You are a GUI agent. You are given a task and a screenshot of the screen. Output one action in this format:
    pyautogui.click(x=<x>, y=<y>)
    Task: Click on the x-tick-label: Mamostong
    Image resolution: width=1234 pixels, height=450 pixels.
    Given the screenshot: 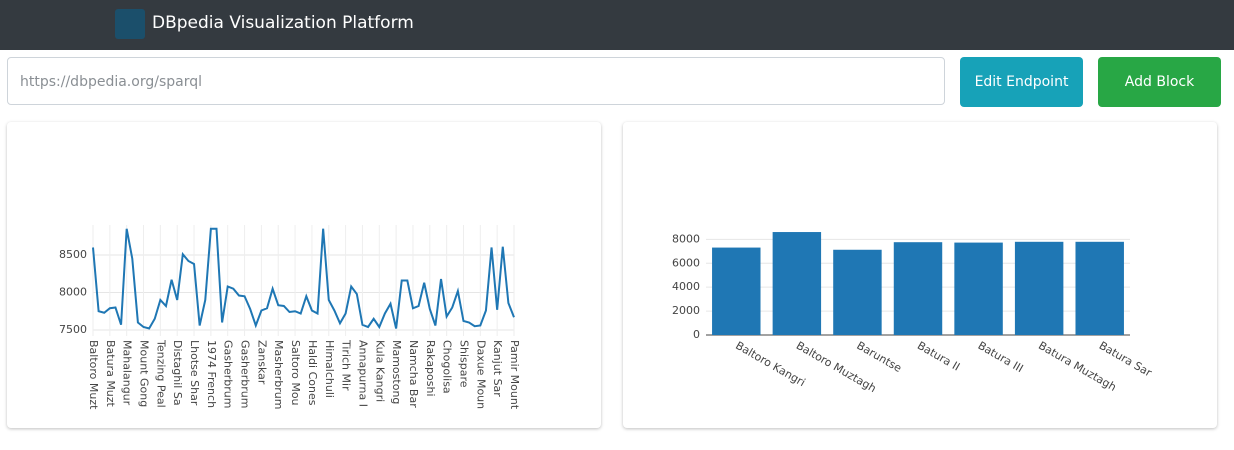 What is the action you would take?
    pyautogui.click(x=396, y=372)
    